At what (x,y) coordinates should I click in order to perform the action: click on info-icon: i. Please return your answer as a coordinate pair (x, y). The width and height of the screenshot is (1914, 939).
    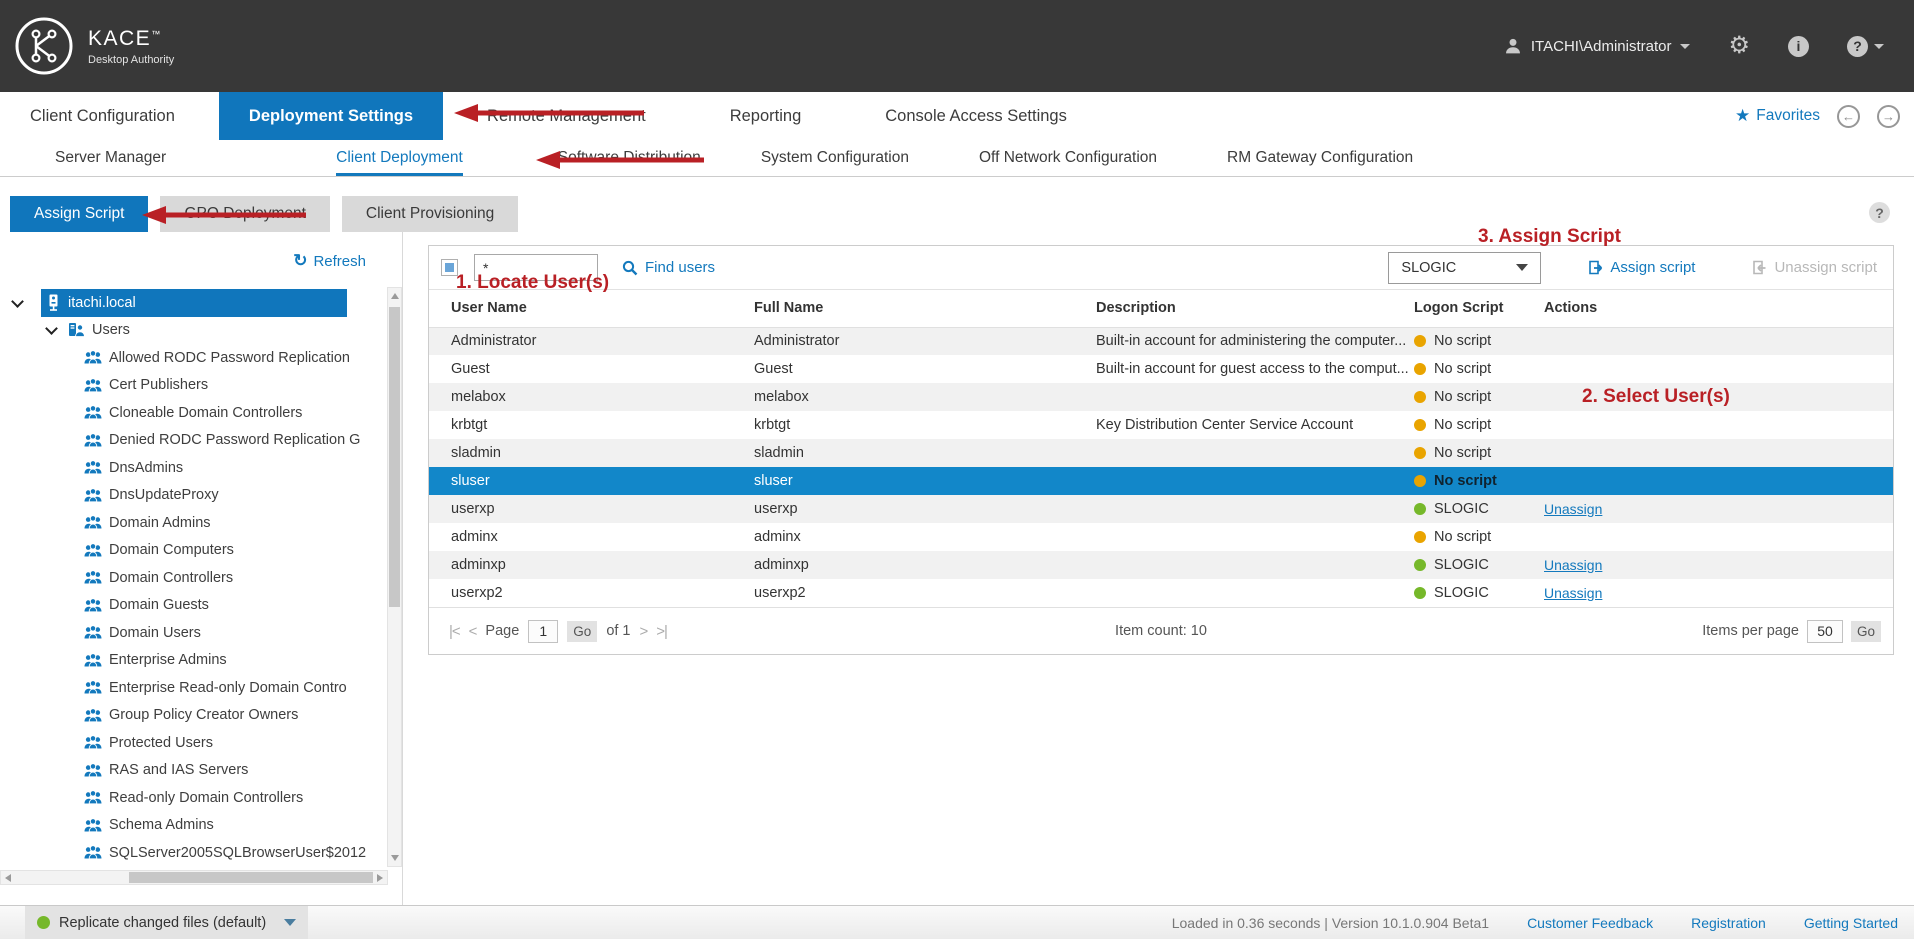
    Looking at the image, I should click on (1798, 46).